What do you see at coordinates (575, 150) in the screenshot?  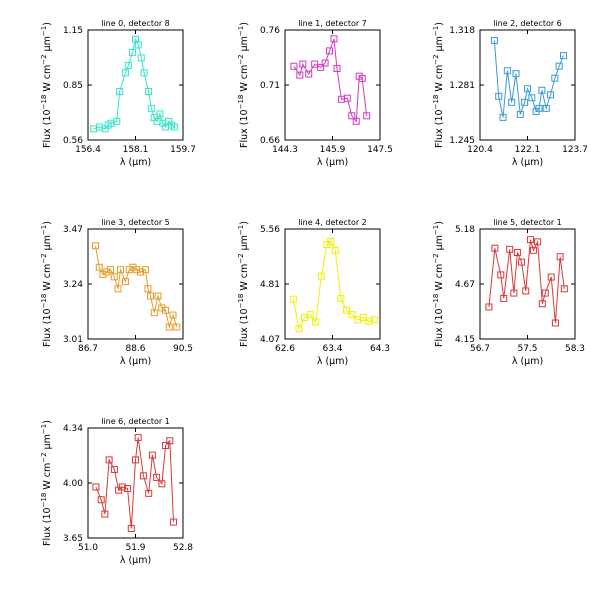 I see `x-tick-label: 123.7` at bounding box center [575, 150].